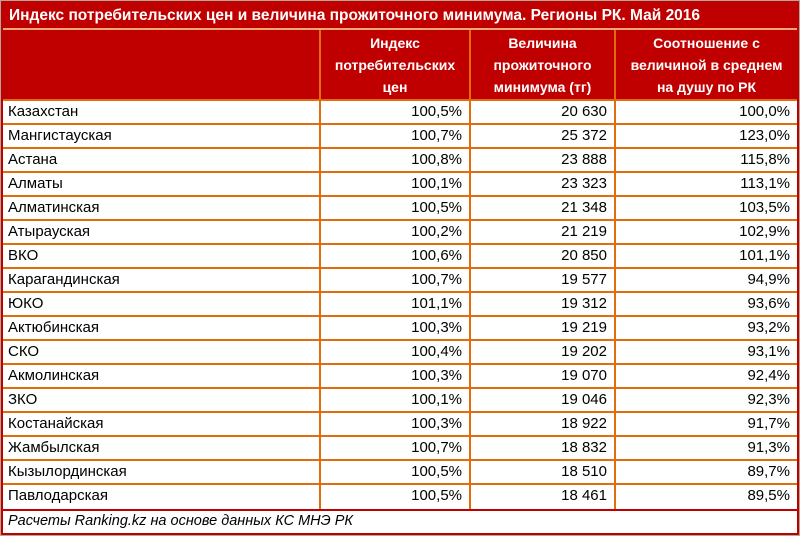 This screenshot has width=800, height=536. What do you see at coordinates (543, 472) in the screenshot?
I see `value-cell: 18 510` at bounding box center [543, 472].